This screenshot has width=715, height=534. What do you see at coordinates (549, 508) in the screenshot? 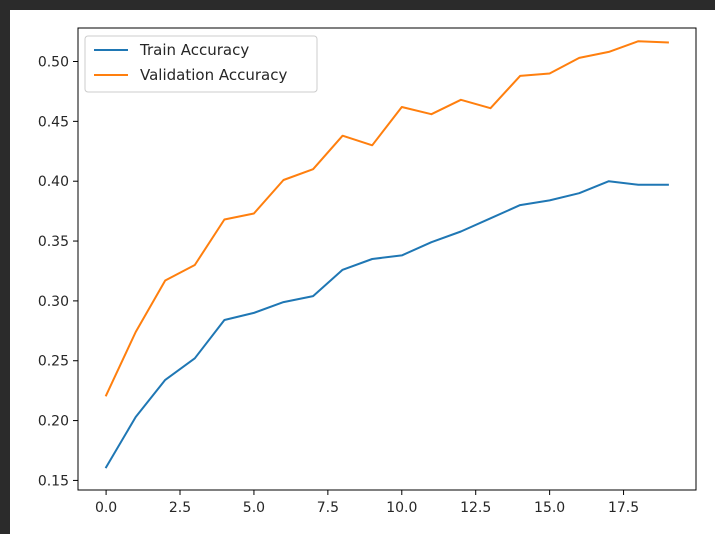
I see `x-tick-label: 15.0` at bounding box center [549, 508].